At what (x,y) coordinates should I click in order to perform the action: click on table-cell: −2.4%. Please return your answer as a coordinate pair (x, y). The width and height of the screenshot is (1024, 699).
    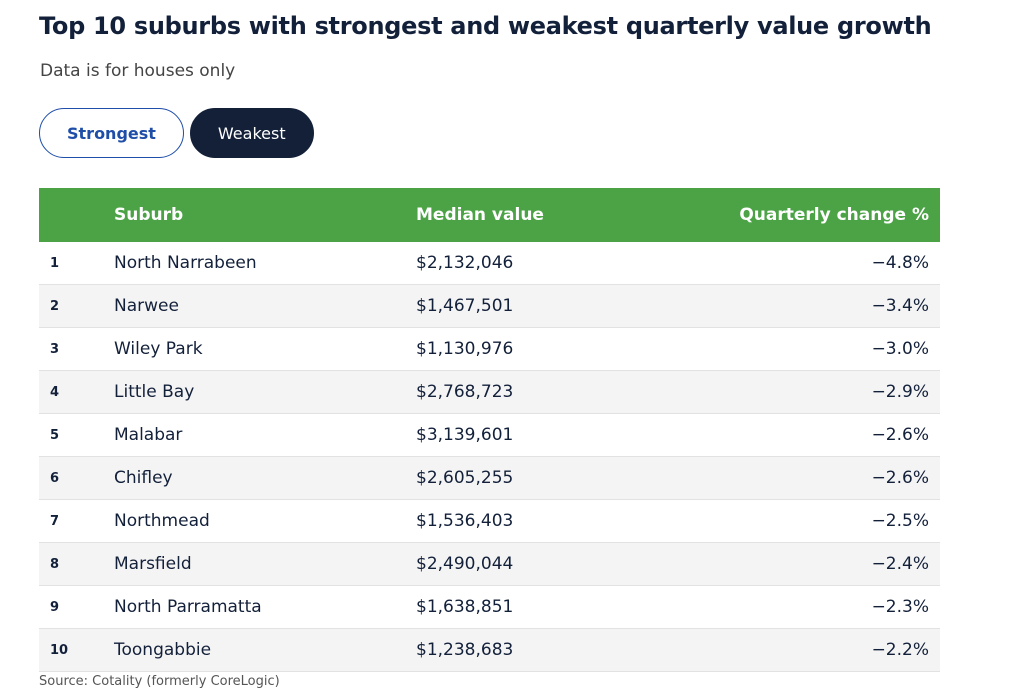
    Looking at the image, I should click on (780, 564).